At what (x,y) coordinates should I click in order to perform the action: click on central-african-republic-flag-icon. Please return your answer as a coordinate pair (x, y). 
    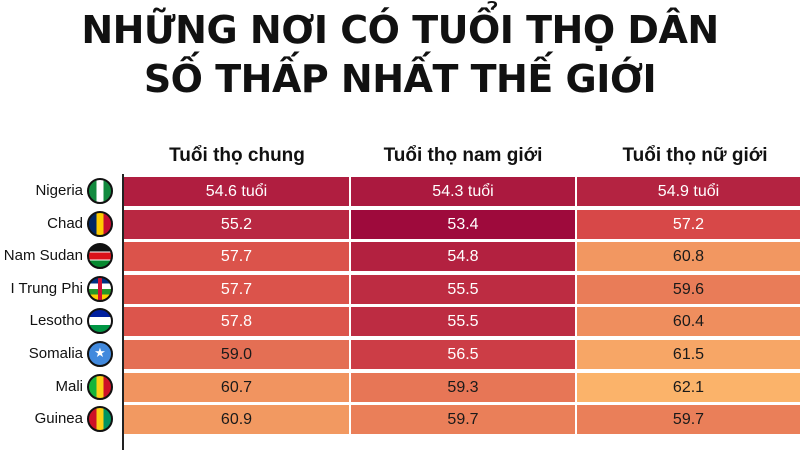
    Looking at the image, I should click on (100, 289).